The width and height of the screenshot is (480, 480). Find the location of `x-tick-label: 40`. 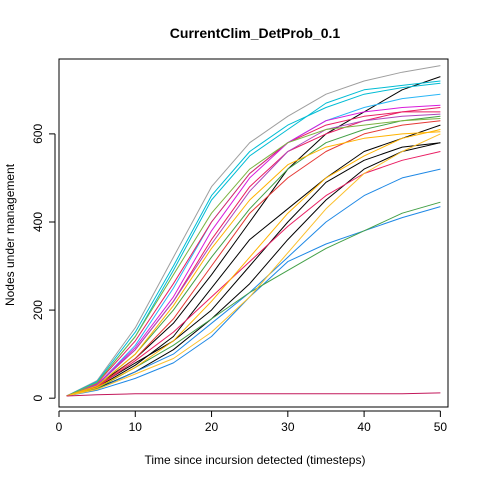

x-tick-label: 40 is located at coordinates (364, 427).